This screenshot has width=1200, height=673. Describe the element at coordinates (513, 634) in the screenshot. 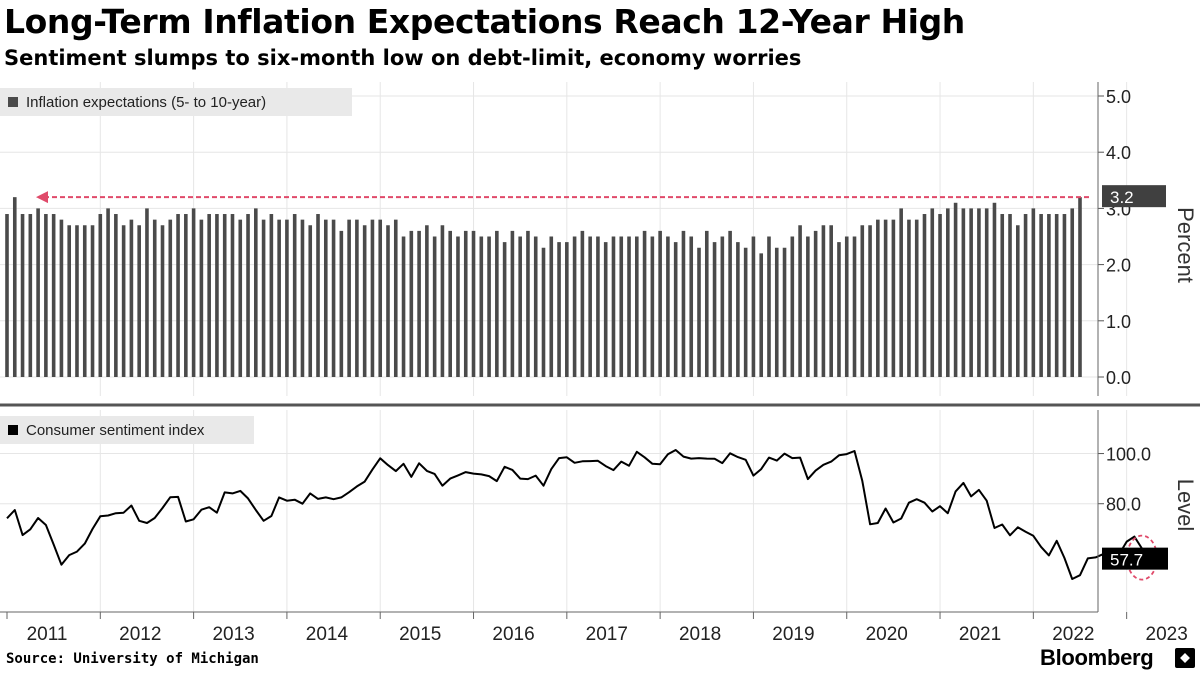

I see `x-tick-label: 2016` at that location.